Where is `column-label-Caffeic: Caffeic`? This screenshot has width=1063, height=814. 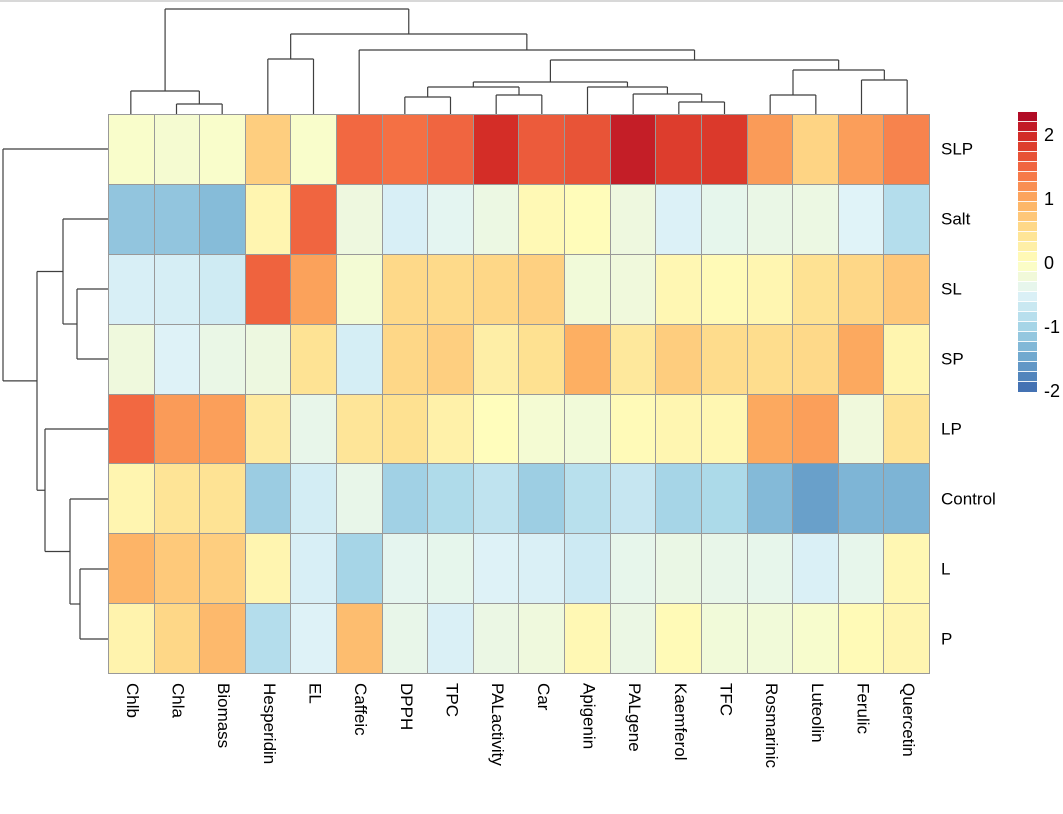 column-label-Caffeic: Caffeic is located at coordinates (361, 709).